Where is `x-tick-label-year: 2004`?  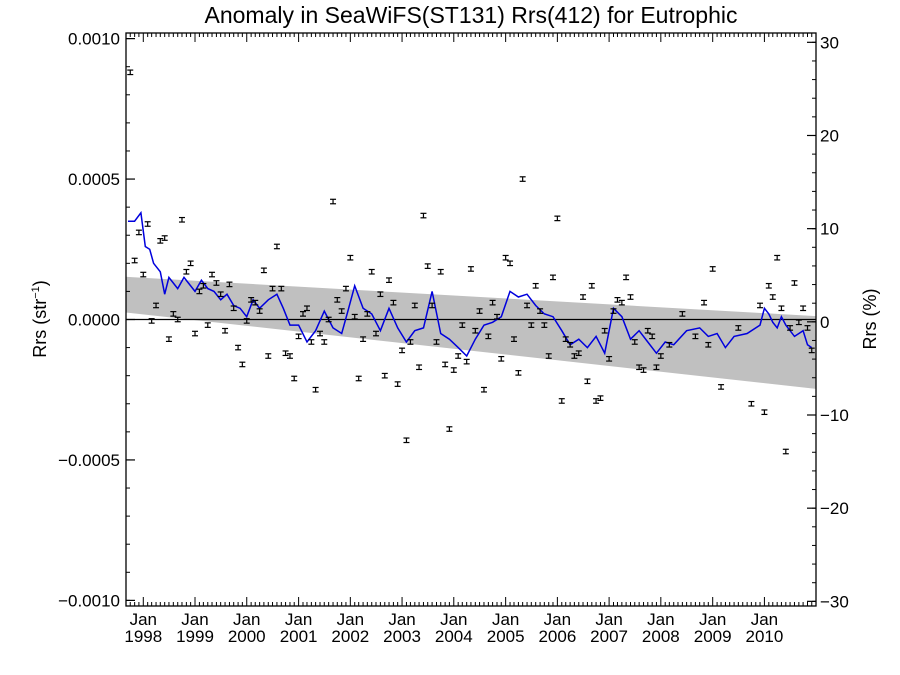 x-tick-label-year: 2004 is located at coordinates (454, 636).